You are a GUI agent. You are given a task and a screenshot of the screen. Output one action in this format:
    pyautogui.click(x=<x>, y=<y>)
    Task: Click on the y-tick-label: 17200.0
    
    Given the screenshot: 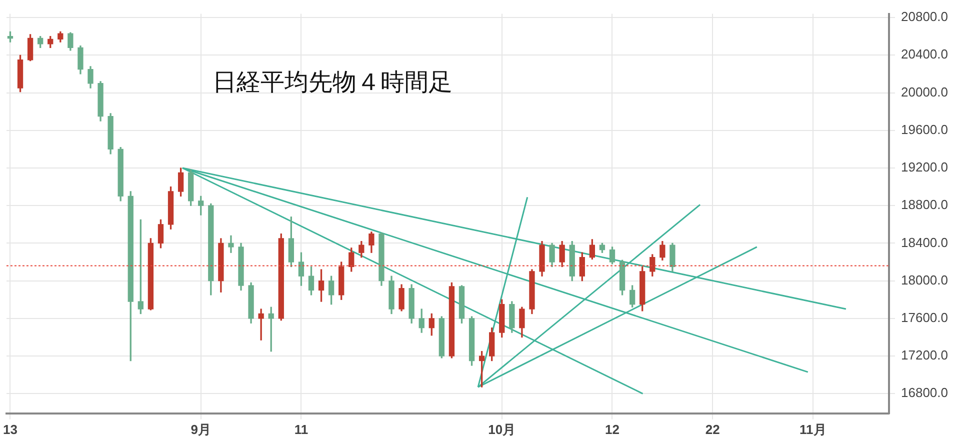 What is the action you would take?
    pyautogui.click(x=924, y=355)
    